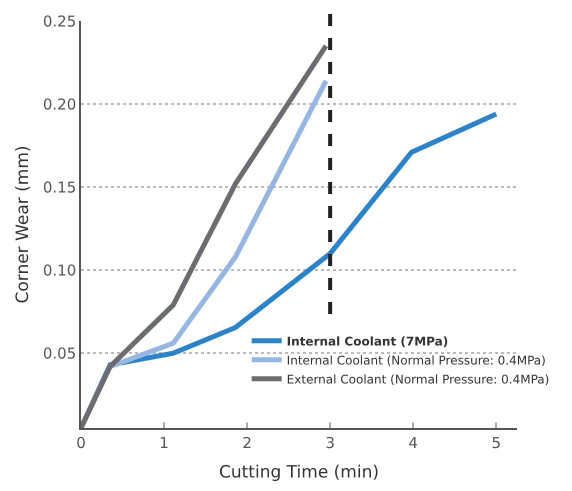  I want to click on y-tick-label: 0.20, so click(59, 104).